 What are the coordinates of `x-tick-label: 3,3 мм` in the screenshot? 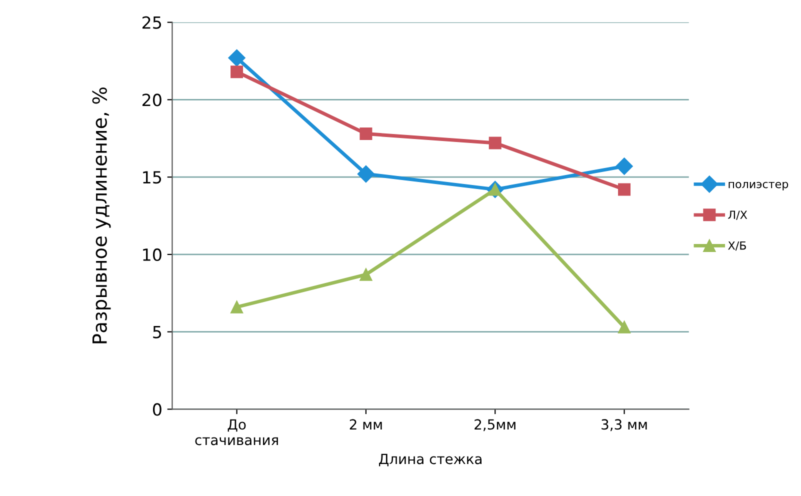 It's located at (624, 425).